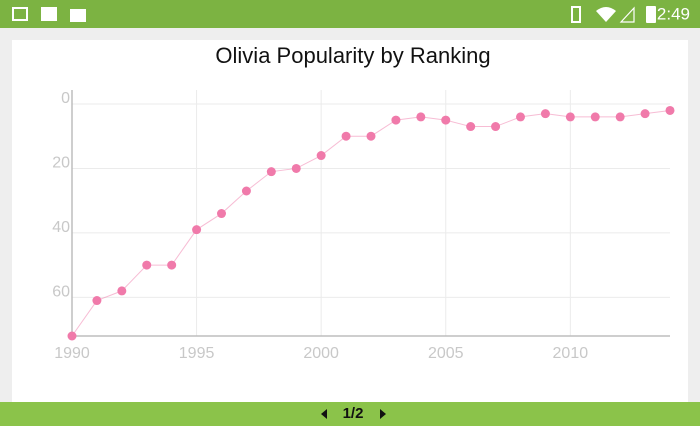 This screenshot has height=426, width=700. What do you see at coordinates (383, 414) in the screenshot?
I see `next-button` at bounding box center [383, 414].